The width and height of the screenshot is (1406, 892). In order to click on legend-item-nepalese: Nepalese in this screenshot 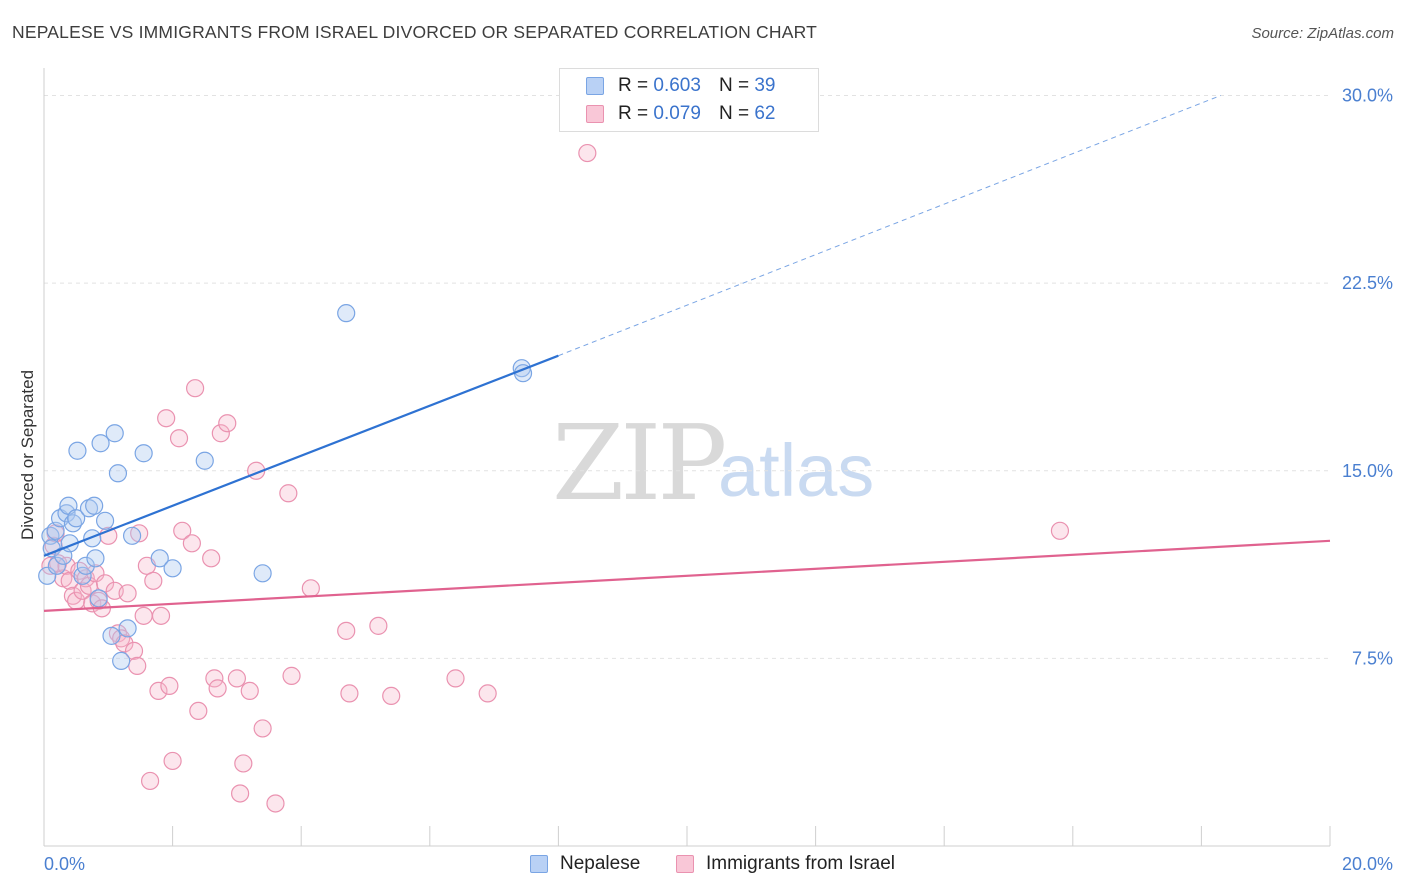, I will do `click(585, 864)`.